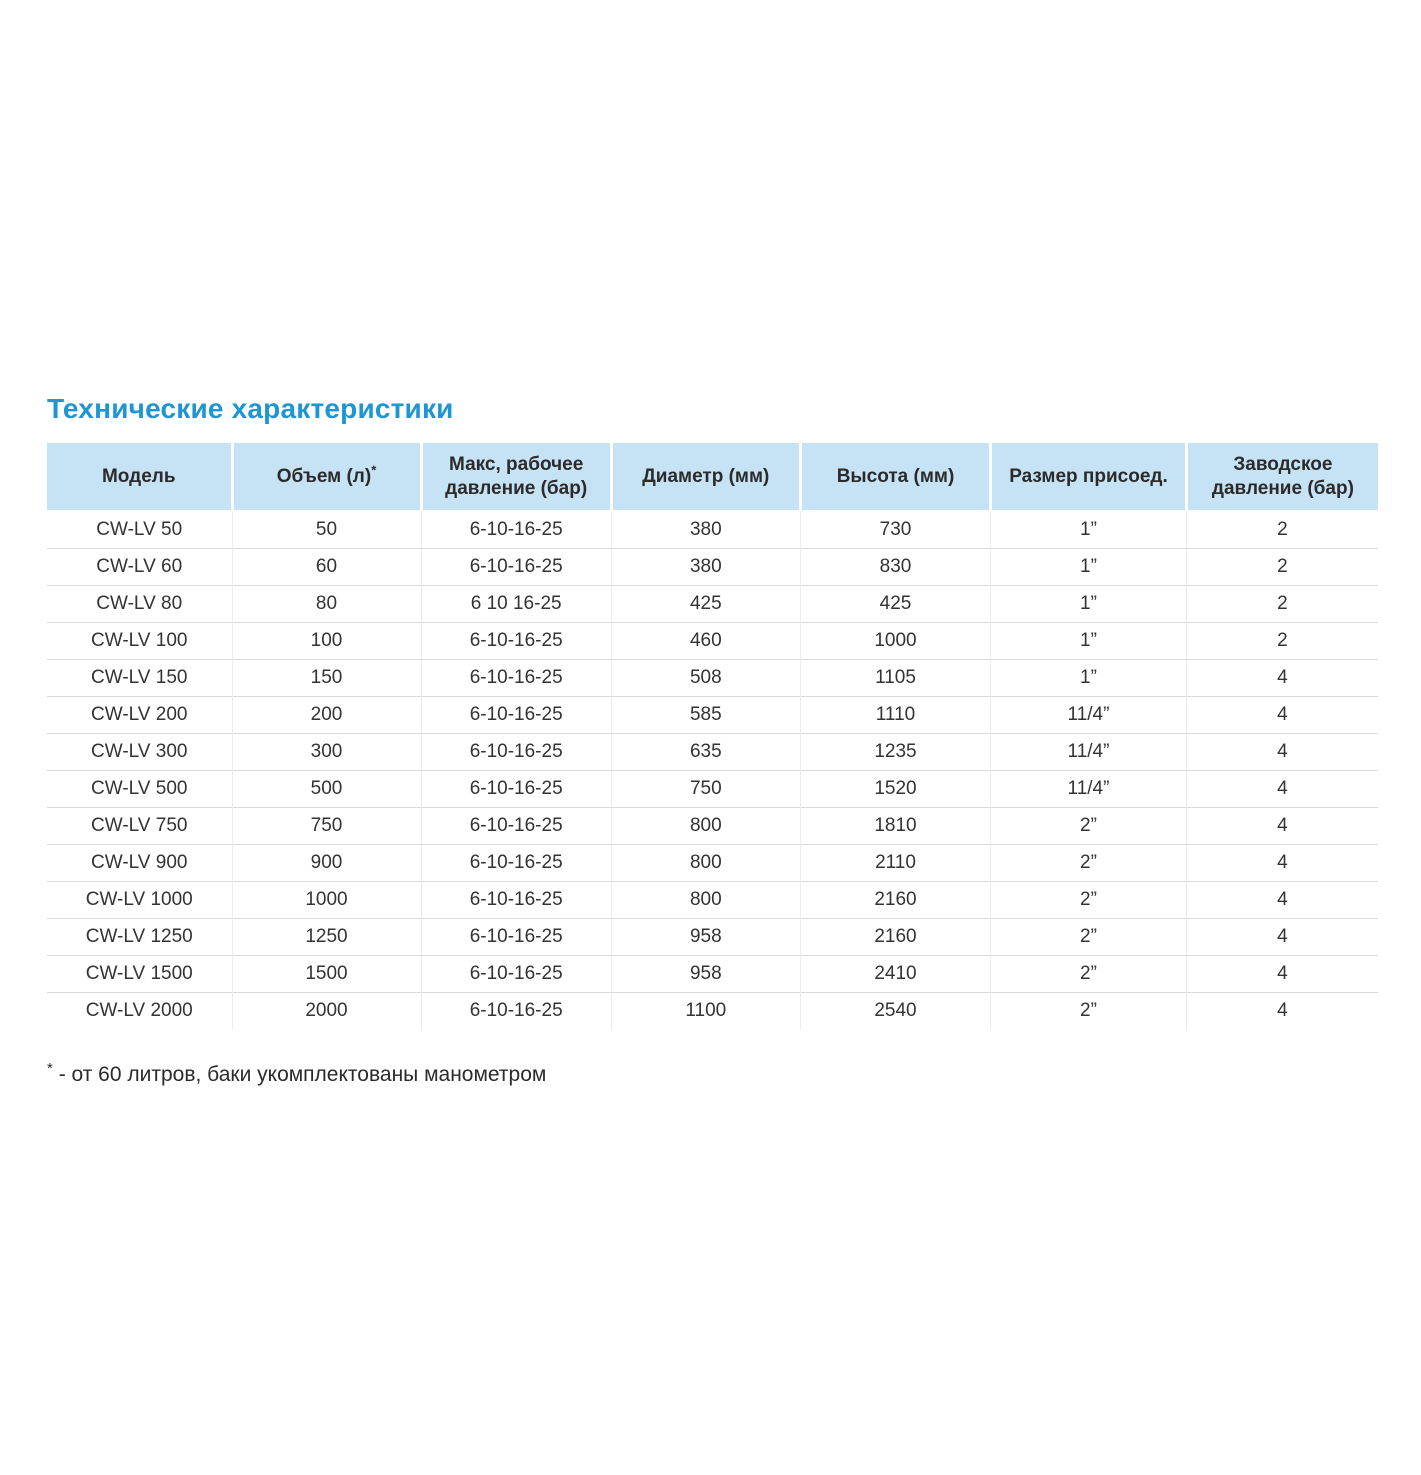  Describe the element at coordinates (326, 714) in the screenshot. I see `table-cell: 200` at that location.